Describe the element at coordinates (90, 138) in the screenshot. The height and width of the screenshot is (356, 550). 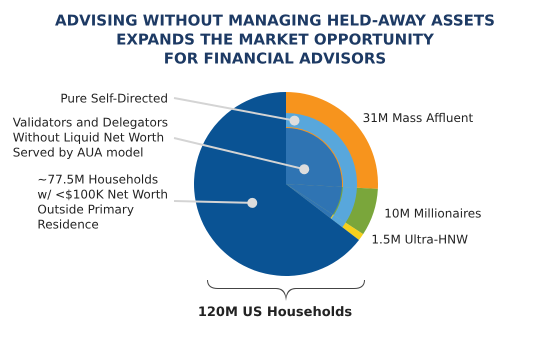
I see `slice-label: Validators and Delegators Without Liquid Net Worth Served by AUA model` at that location.